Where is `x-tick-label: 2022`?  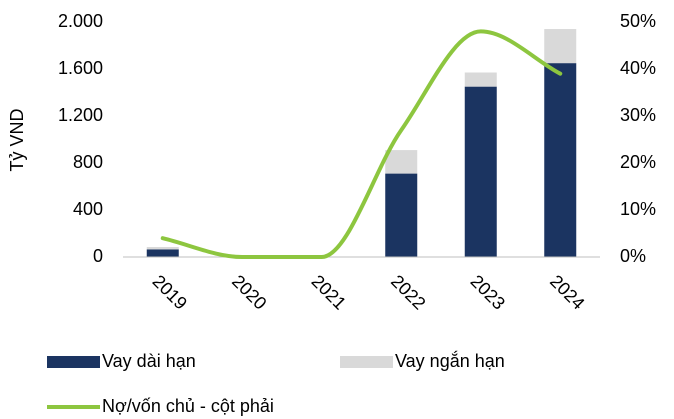 x-tick-label: 2022 is located at coordinates (408, 292).